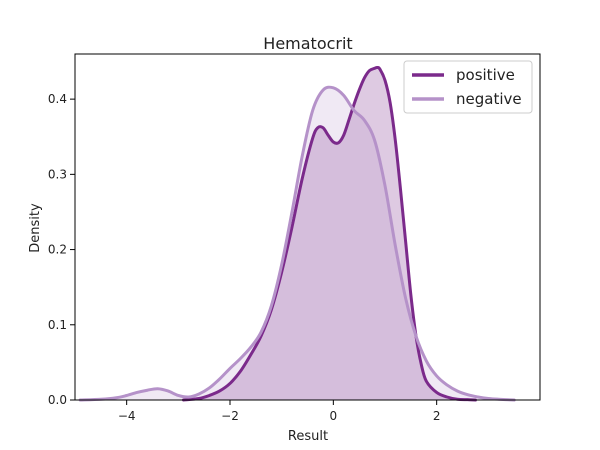 The width and height of the screenshot is (600, 450). Describe the element at coordinates (279, 411) in the screenshot. I see `x-axis-ticks: −4 −2 0 2` at that location.